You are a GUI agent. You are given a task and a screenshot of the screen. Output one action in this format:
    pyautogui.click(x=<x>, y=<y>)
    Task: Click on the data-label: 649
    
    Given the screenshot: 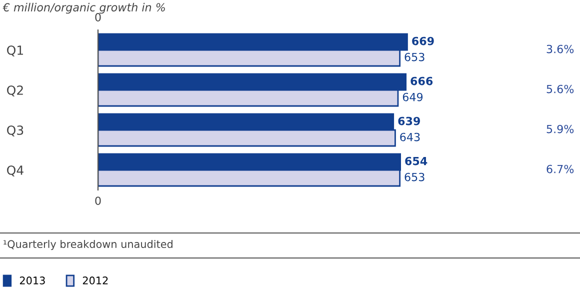 What is the action you would take?
    pyautogui.click(x=412, y=97)
    